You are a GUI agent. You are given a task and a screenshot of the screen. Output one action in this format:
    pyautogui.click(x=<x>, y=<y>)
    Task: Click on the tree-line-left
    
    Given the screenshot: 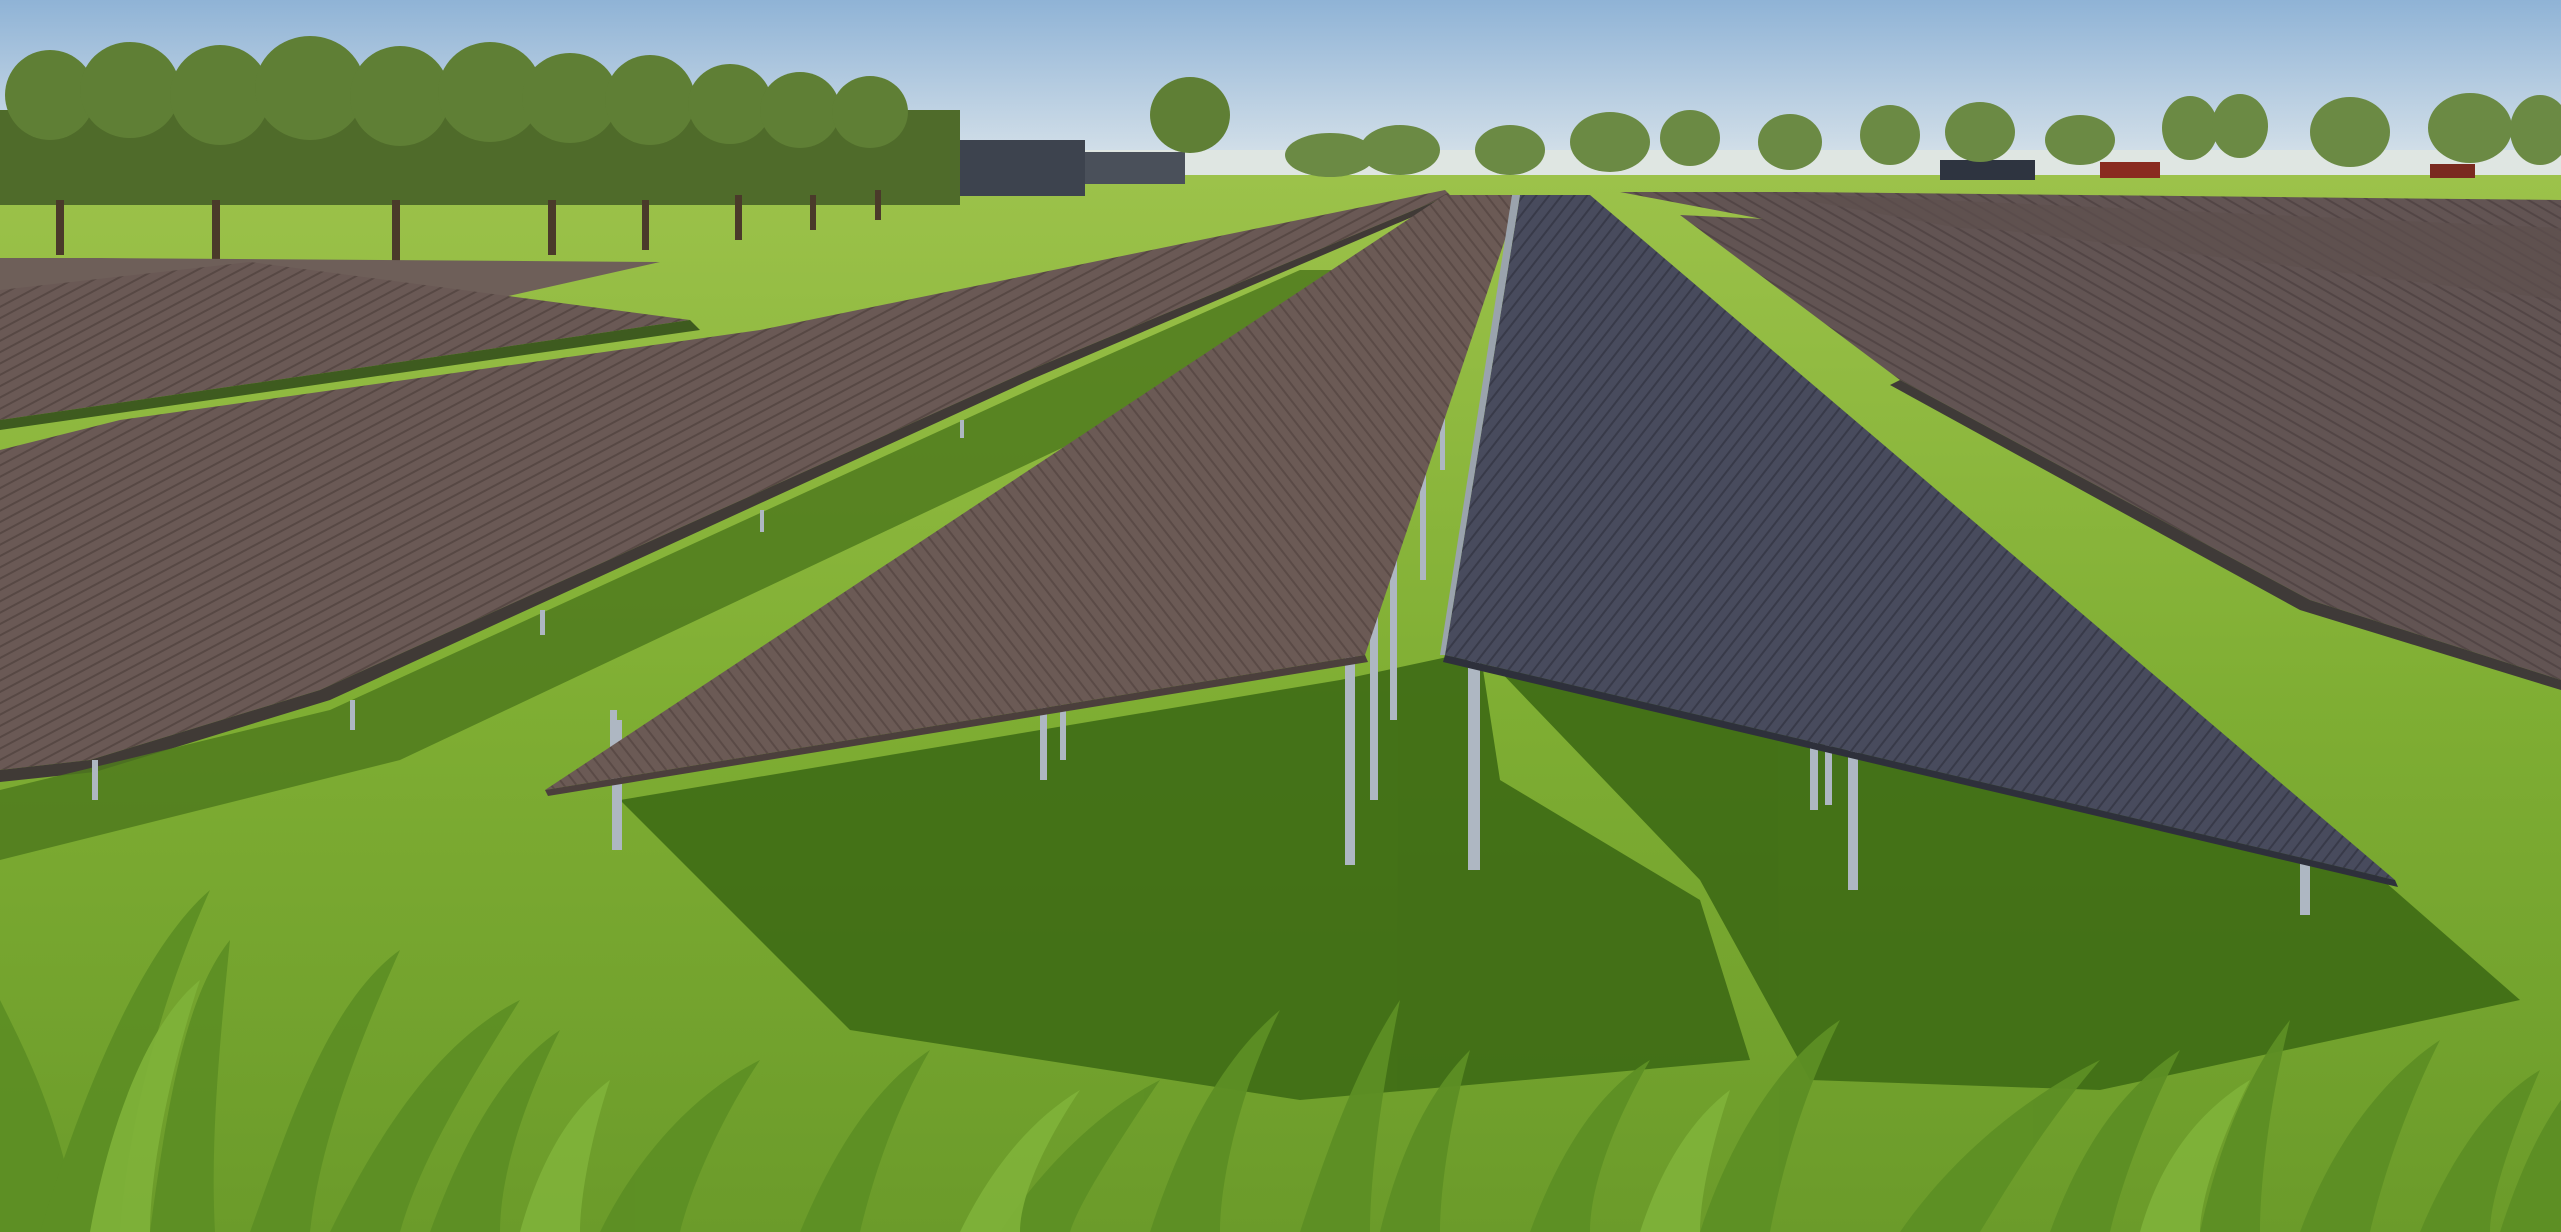 What is the action you would take?
    pyautogui.click(x=615, y=153)
    